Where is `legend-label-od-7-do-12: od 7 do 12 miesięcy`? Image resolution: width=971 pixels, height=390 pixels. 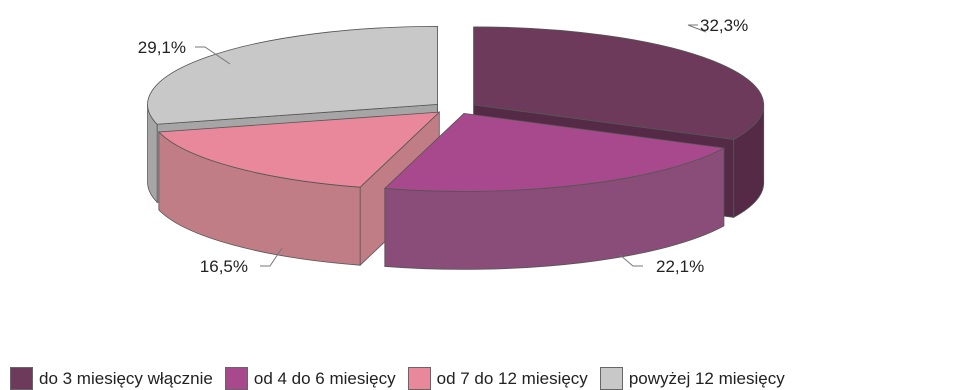 legend-label-od-7-do-12: od 7 do 12 miesięcy is located at coordinates (512, 378).